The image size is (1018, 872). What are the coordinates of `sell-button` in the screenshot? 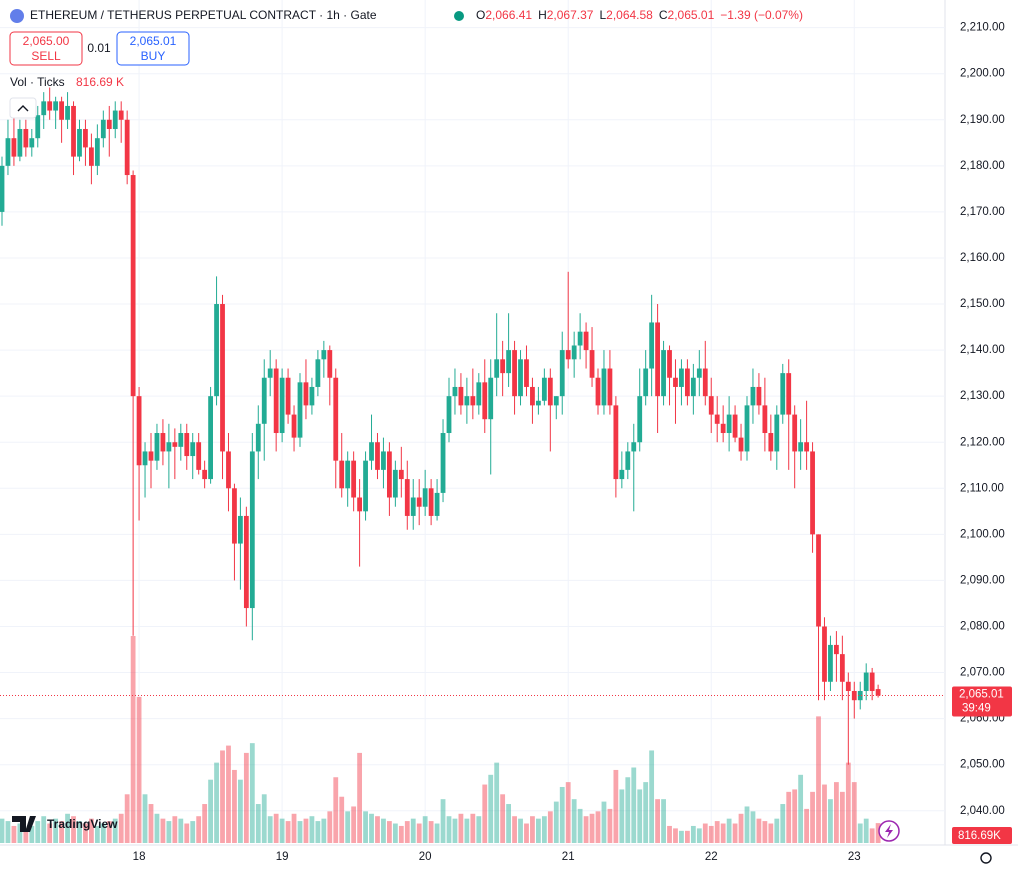 It's located at (46, 48).